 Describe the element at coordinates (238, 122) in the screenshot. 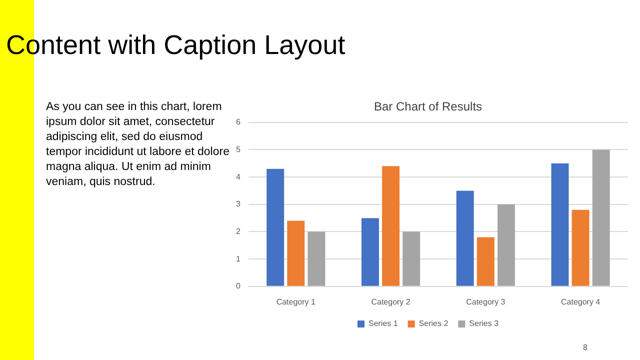

I see `y-tick-label: 6` at that location.